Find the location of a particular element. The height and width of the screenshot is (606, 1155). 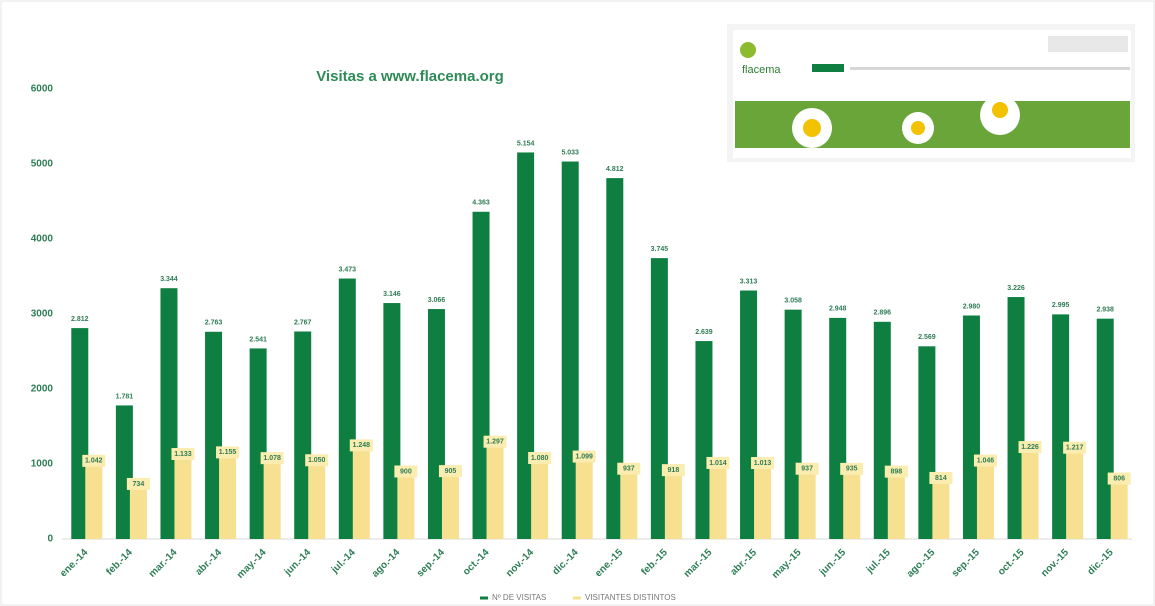

value-label: 2.938 is located at coordinates (1105, 309).